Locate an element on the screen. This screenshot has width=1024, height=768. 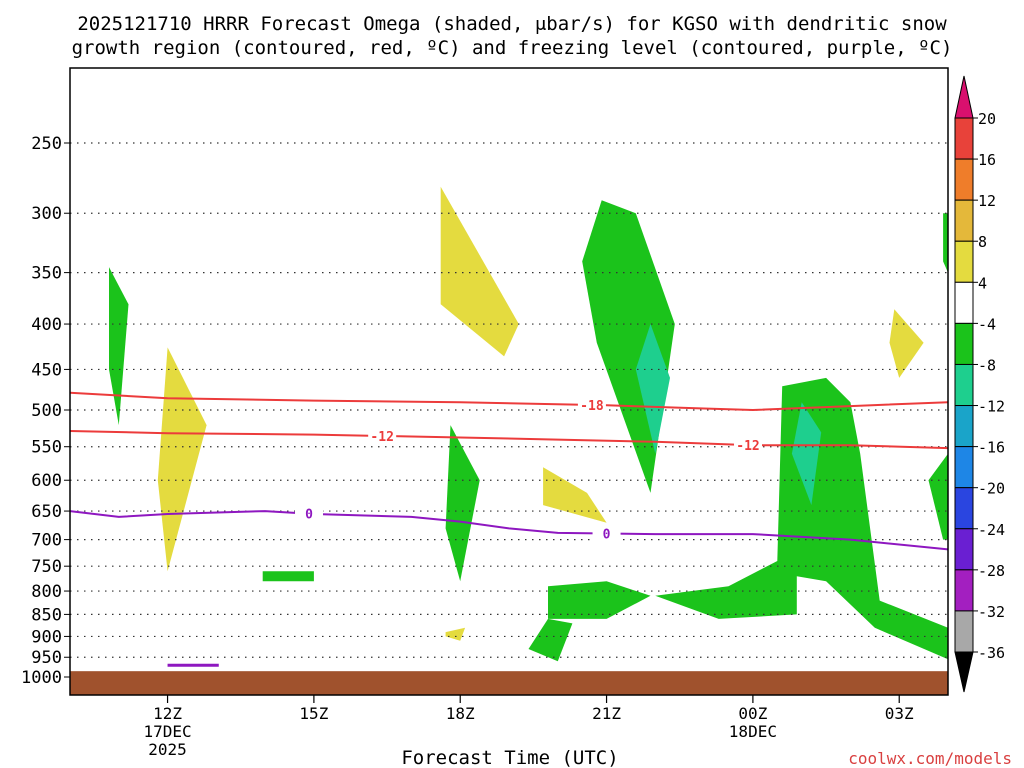
y-tick-label: 750 is located at coordinates (46, 567).